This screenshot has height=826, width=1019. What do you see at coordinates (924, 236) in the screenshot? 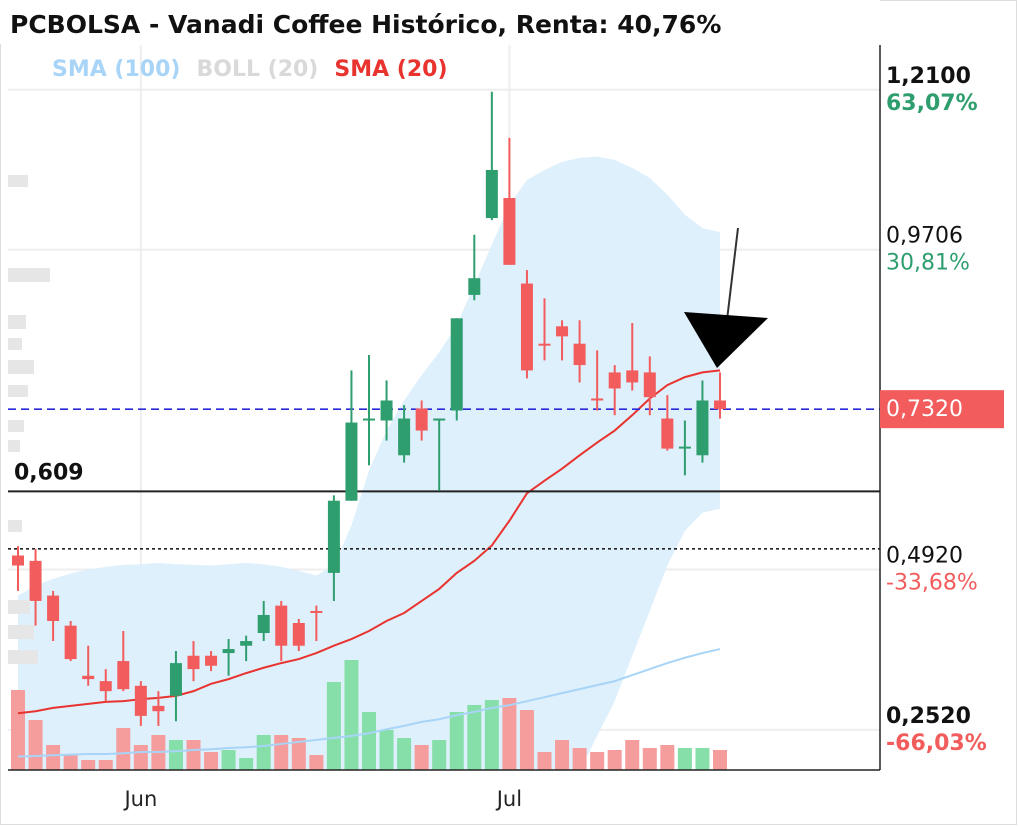
I see `y-tick-label: 0,9706` at bounding box center [924, 236].